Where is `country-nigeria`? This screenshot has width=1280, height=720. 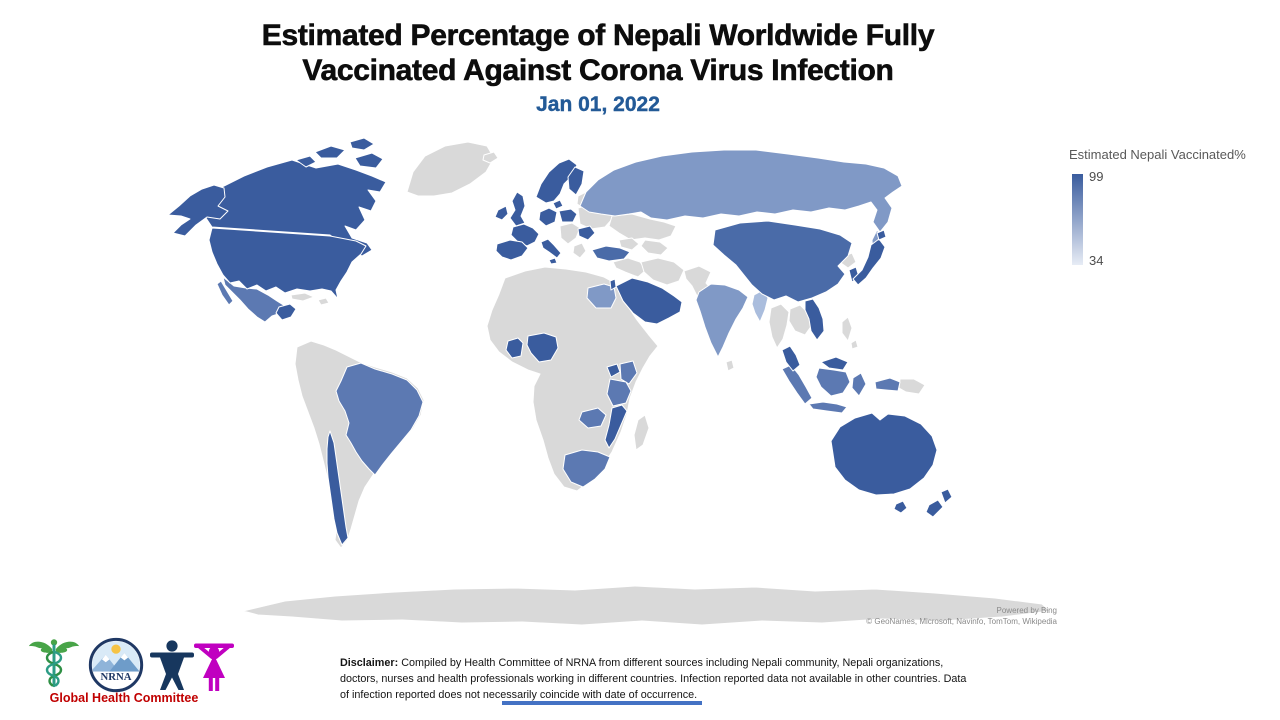 country-nigeria is located at coordinates (542, 347).